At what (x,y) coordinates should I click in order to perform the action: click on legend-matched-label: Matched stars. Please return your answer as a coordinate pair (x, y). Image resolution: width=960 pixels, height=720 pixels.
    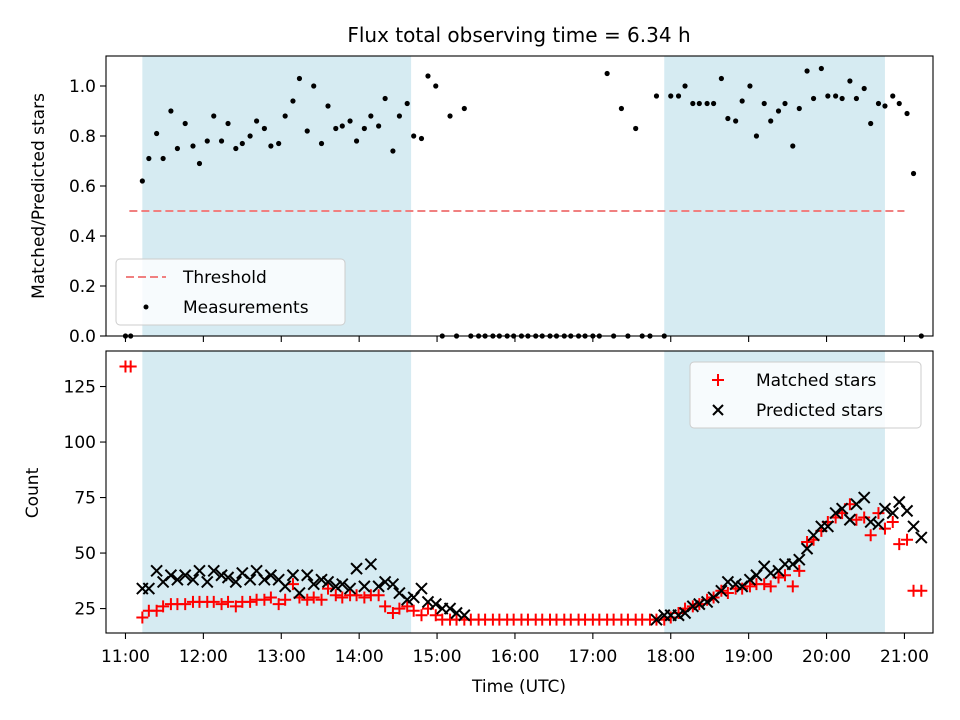
    Looking at the image, I should click on (816, 381).